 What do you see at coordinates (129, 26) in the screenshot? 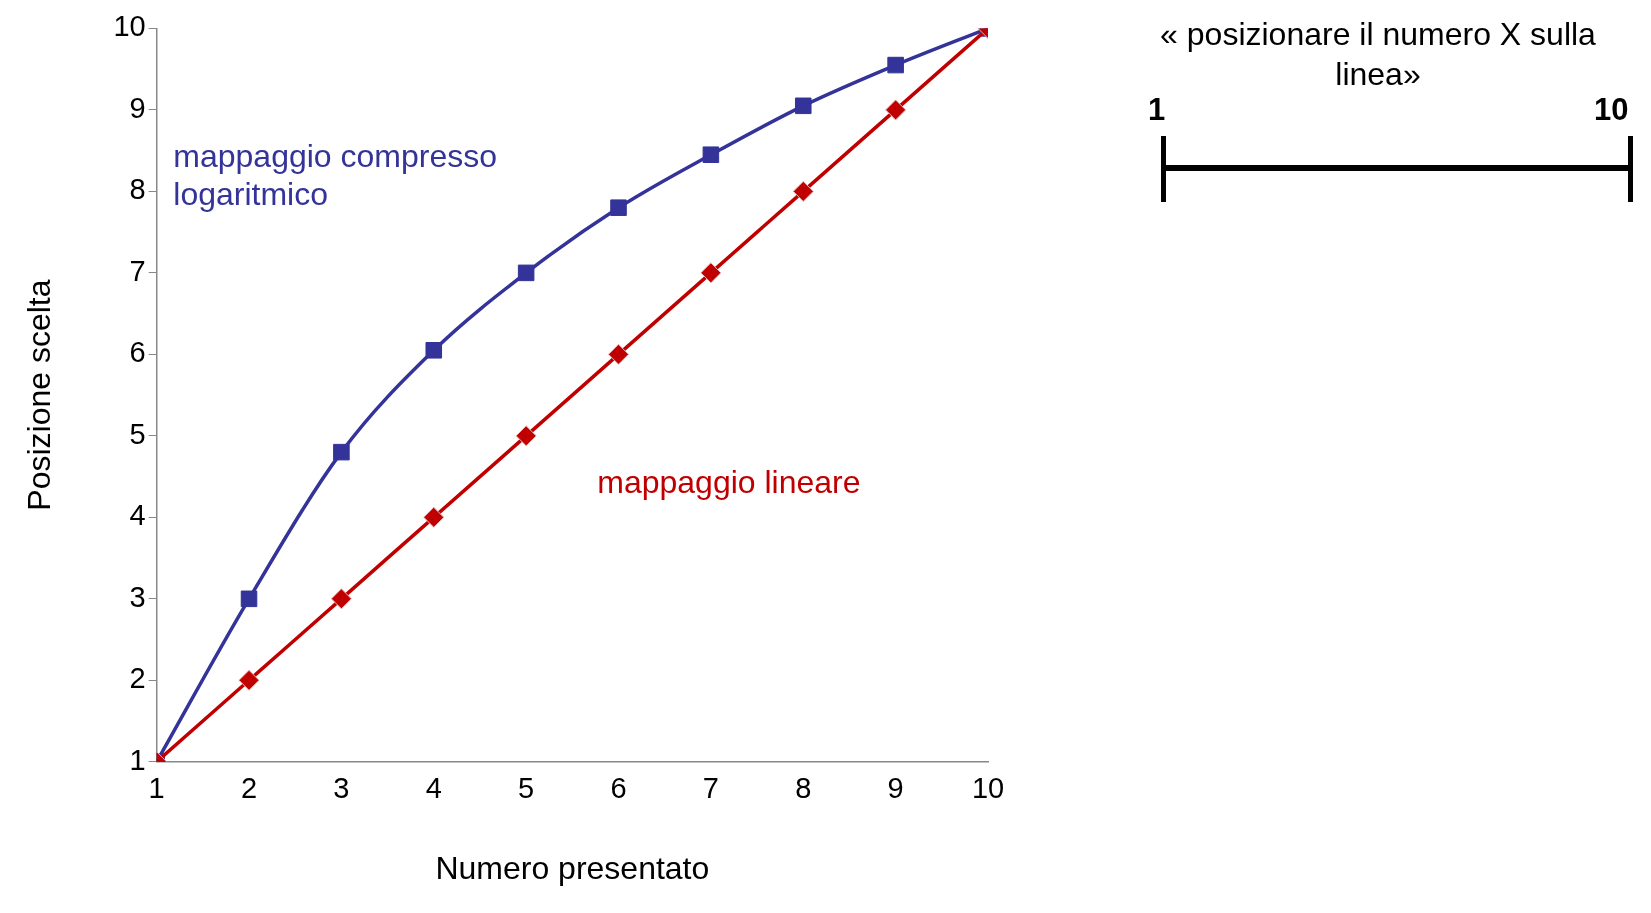
I see `y-tick-label: 10` at bounding box center [129, 26].